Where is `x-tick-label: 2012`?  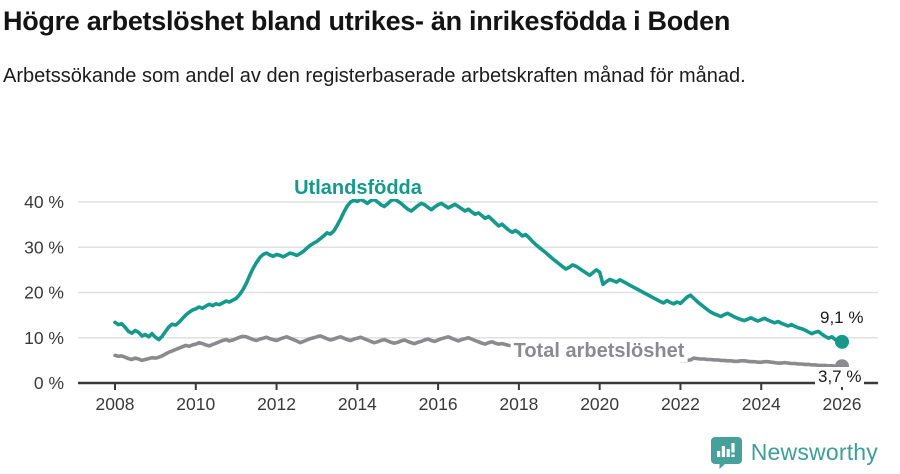
x-tick-label: 2012 is located at coordinates (276, 404).